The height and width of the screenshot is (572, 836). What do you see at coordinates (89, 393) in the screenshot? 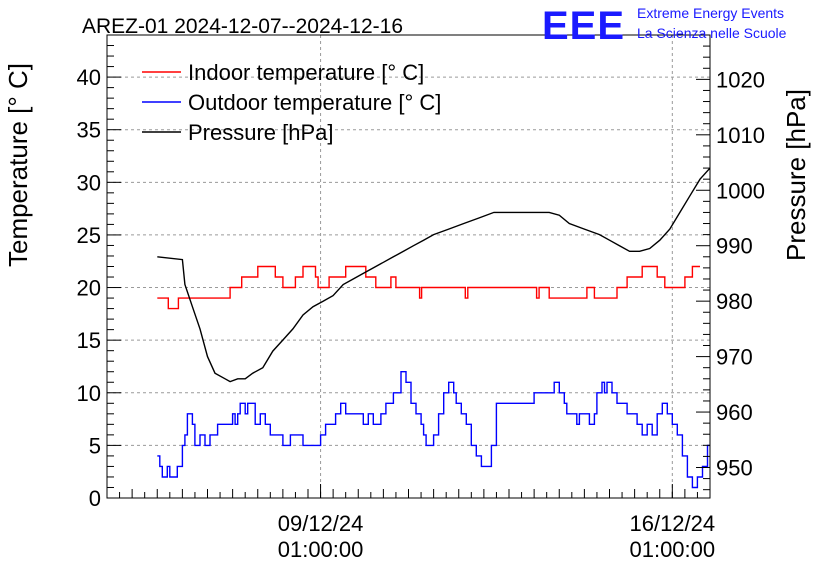
I see `y-tick-label: 10` at bounding box center [89, 393].